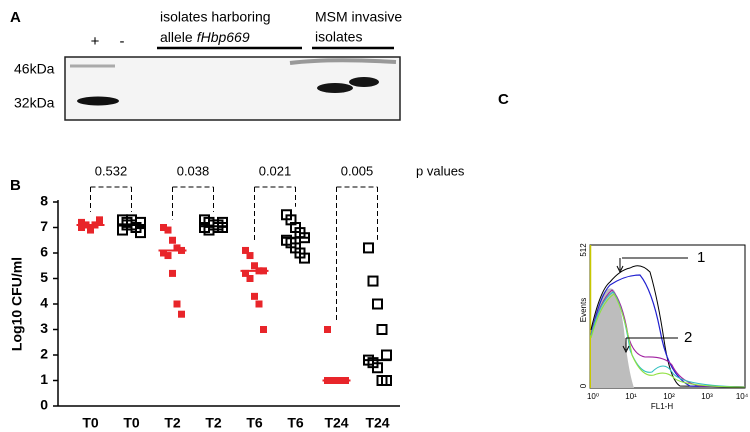 The width and height of the screenshot is (750, 432). Describe the element at coordinates (95, 41) in the screenshot. I see `lane-label: +` at that location.